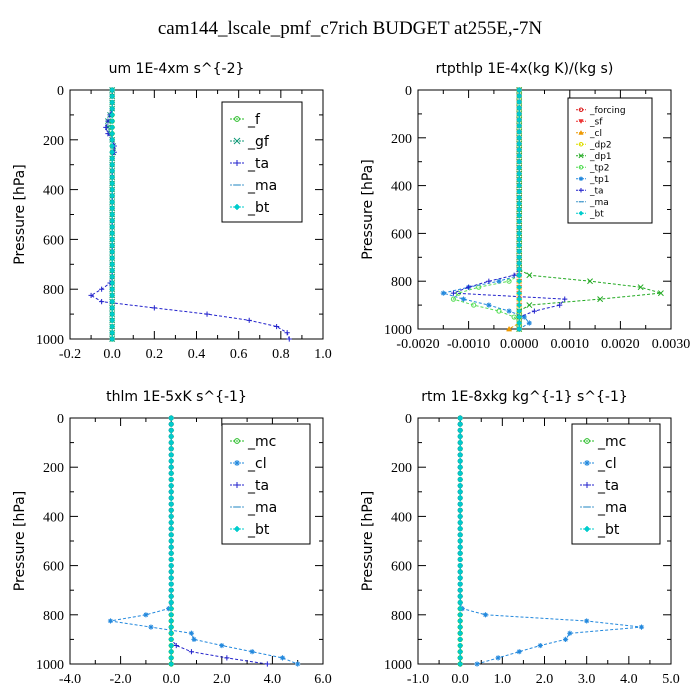  I want to click on x-tick-label: 0.0030, so click(671, 344).